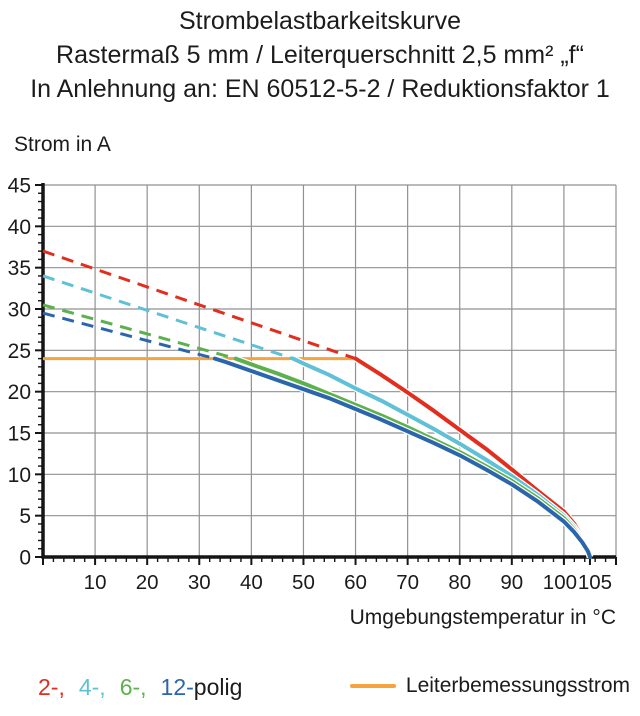 This screenshot has width=640, height=716. I want to click on svg-text: 35, so click(19, 268).